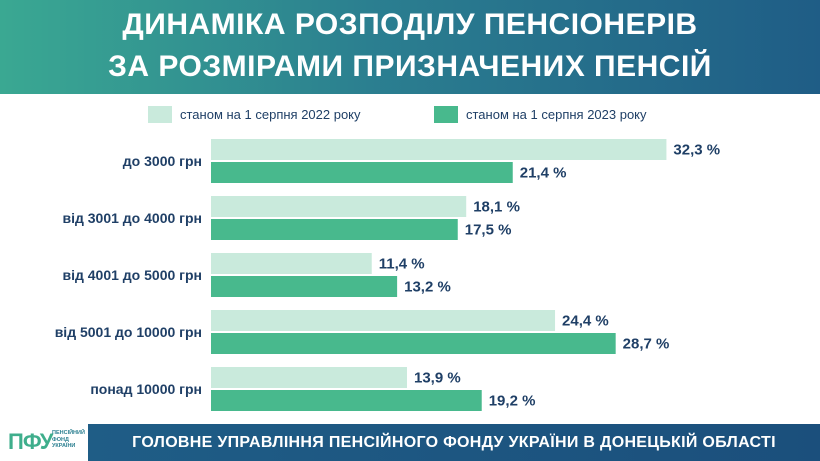  I want to click on pfu-logo-mark: ПФУ, so click(30, 441).